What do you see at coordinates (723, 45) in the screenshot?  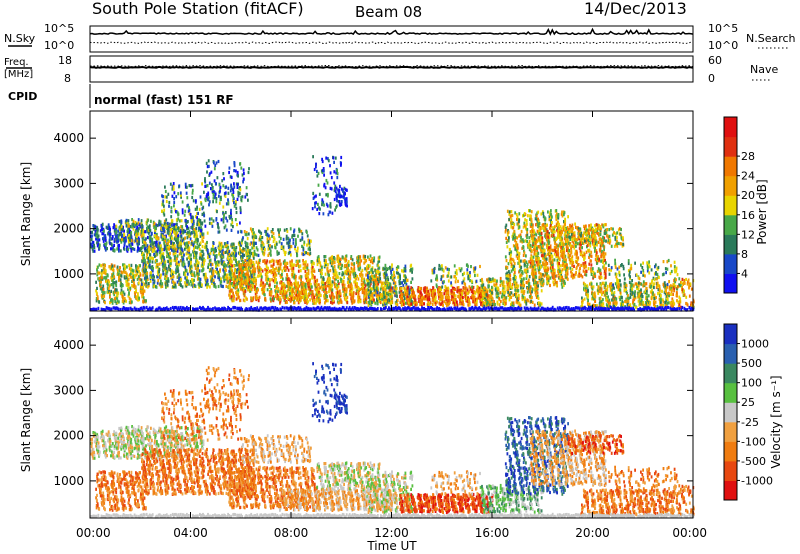 I see `noise-right-bottom-tick: 10^0` at bounding box center [723, 45].